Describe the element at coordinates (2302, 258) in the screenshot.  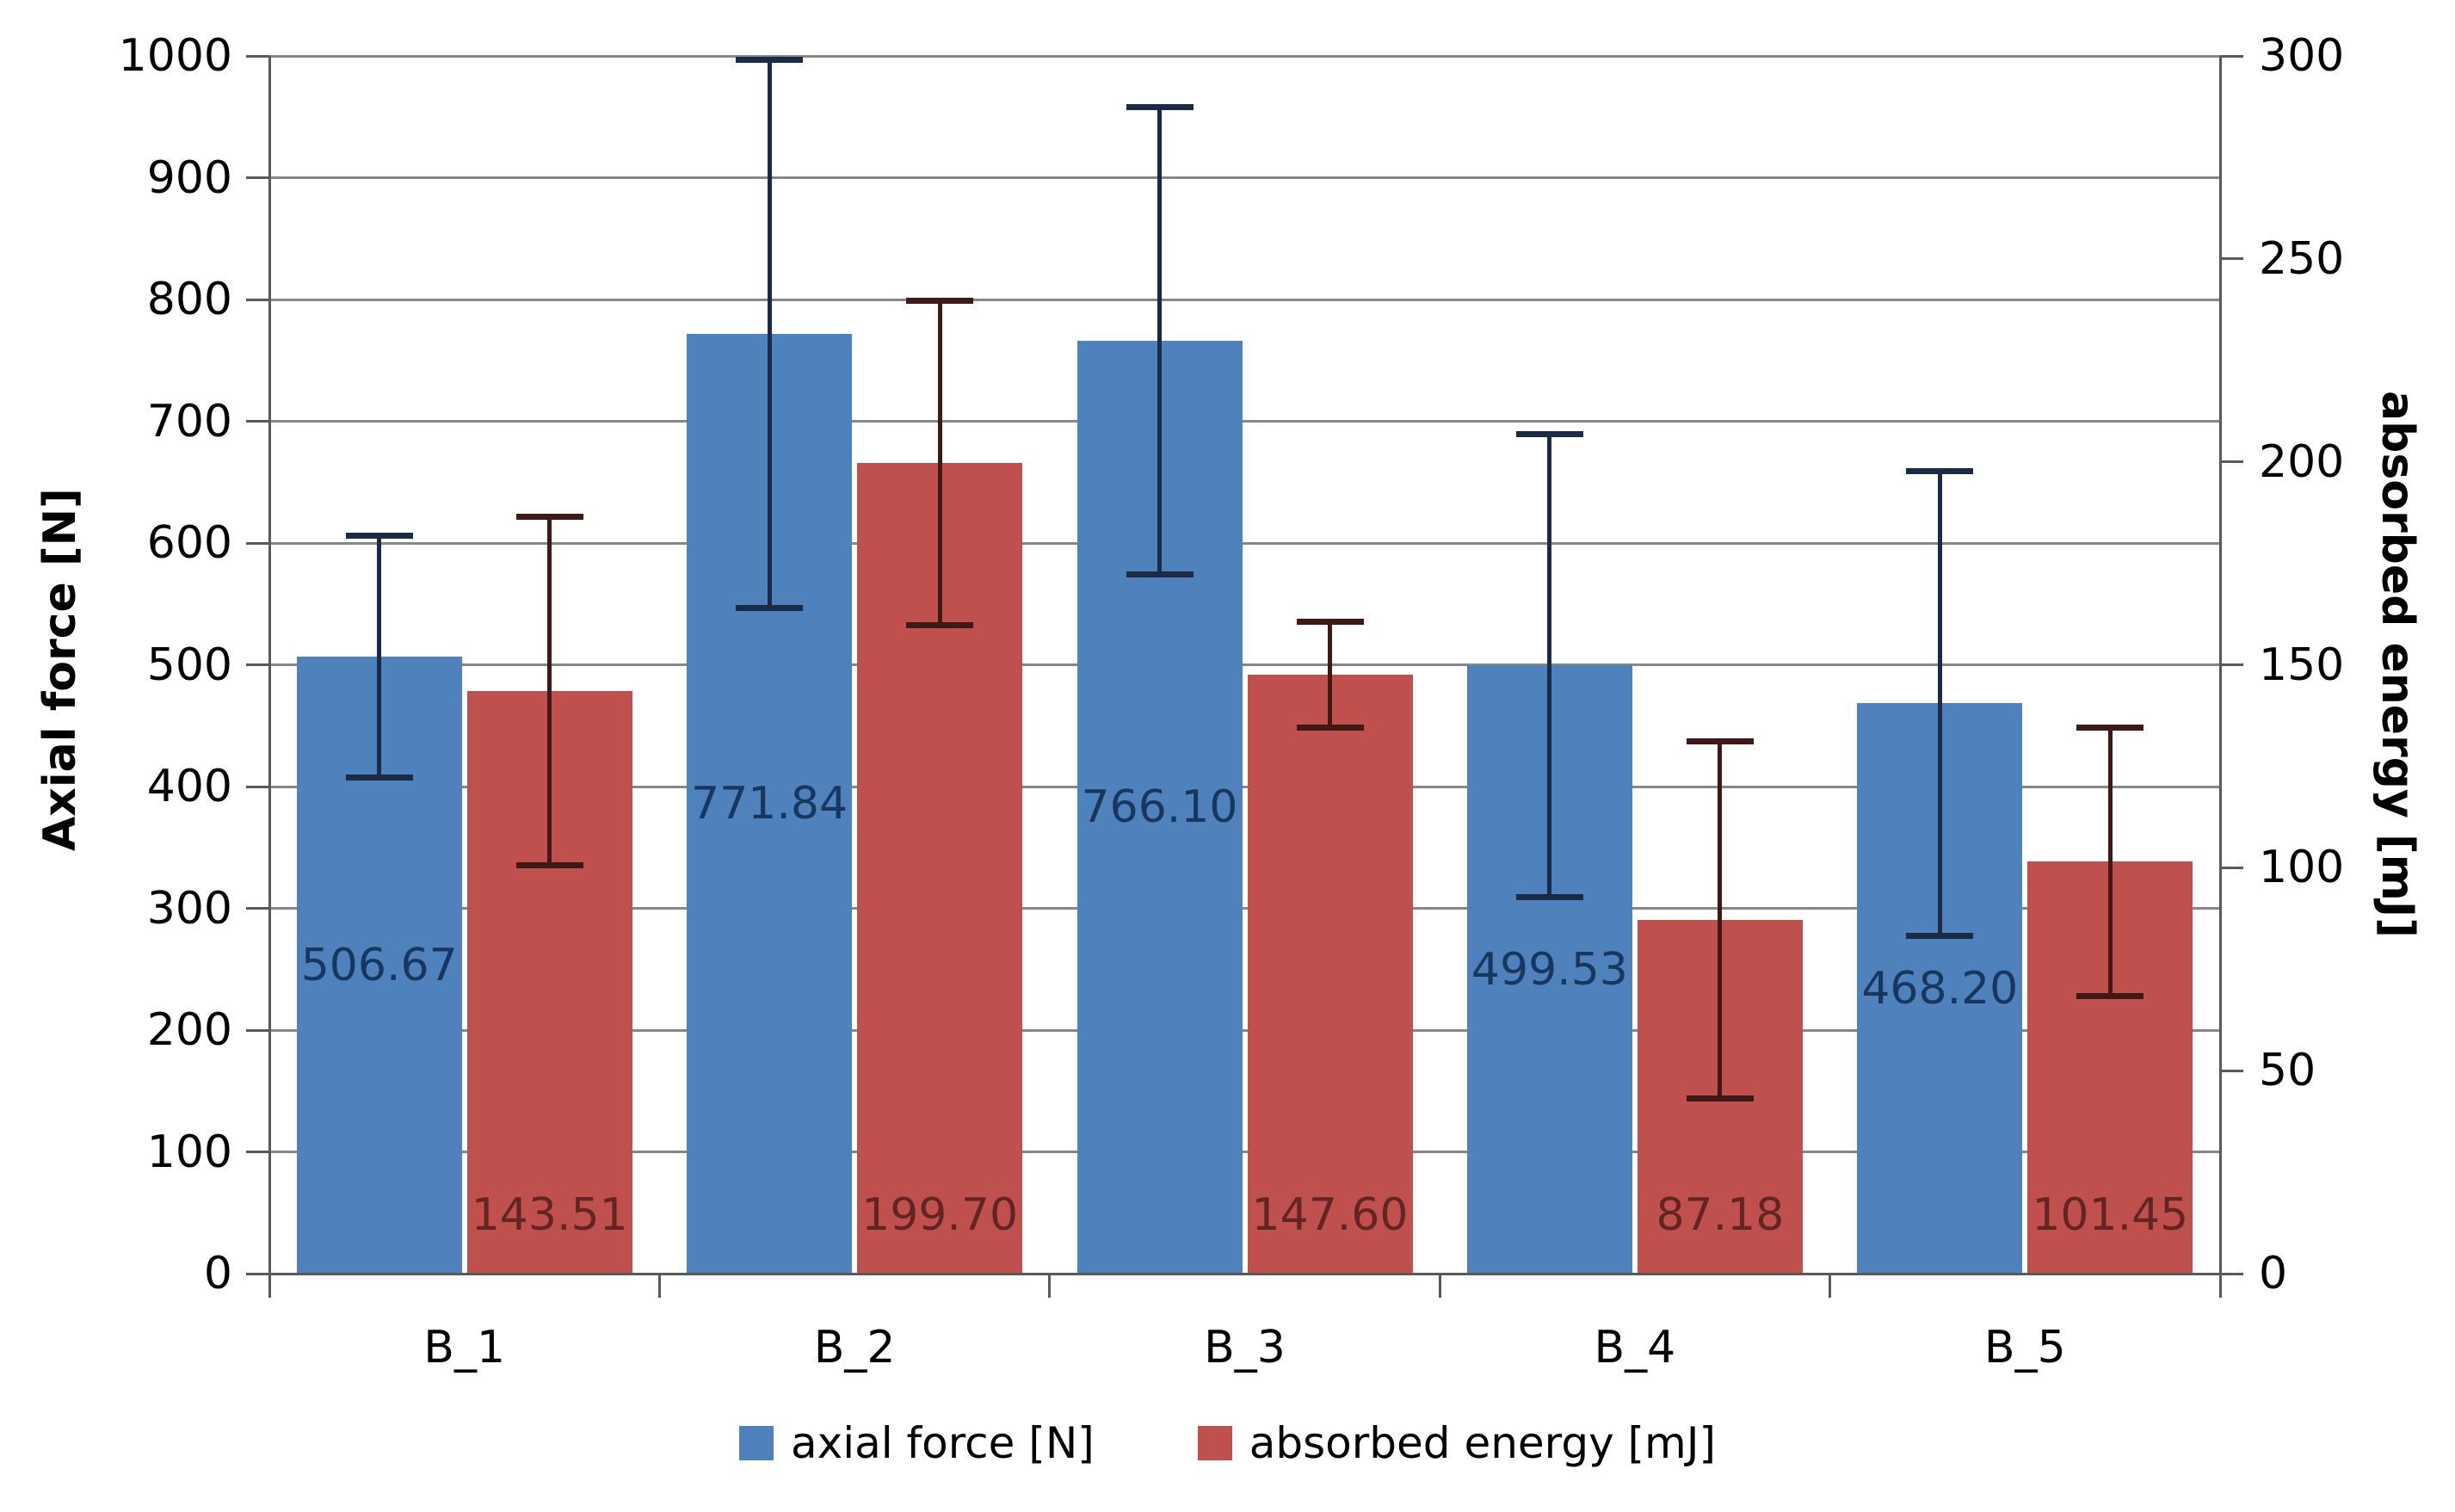
I see `right-axis-tick-label: 250` at that location.